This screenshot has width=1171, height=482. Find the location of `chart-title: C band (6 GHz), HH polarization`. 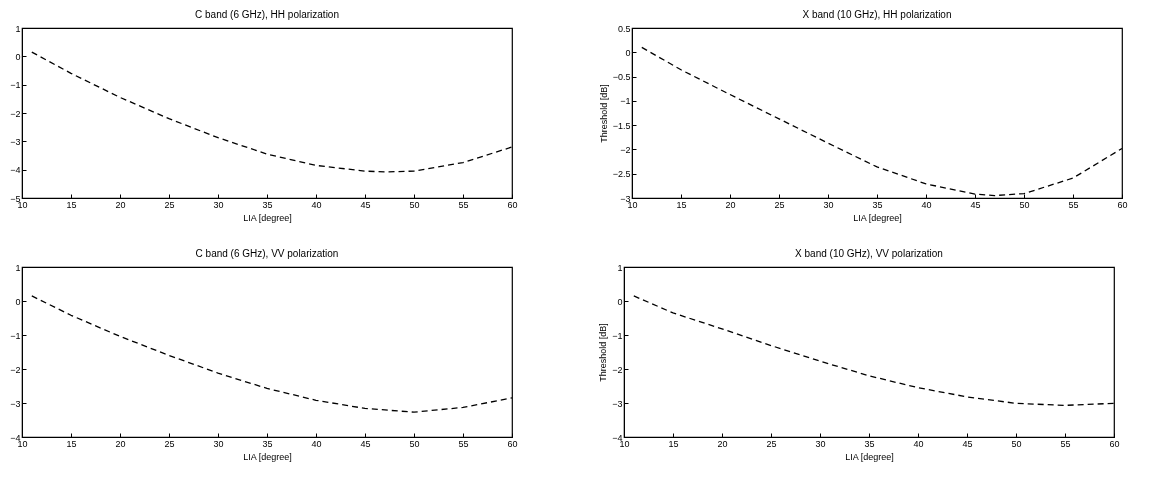

chart-title: C band (6 GHz), HH polarization is located at coordinates (267, 14).